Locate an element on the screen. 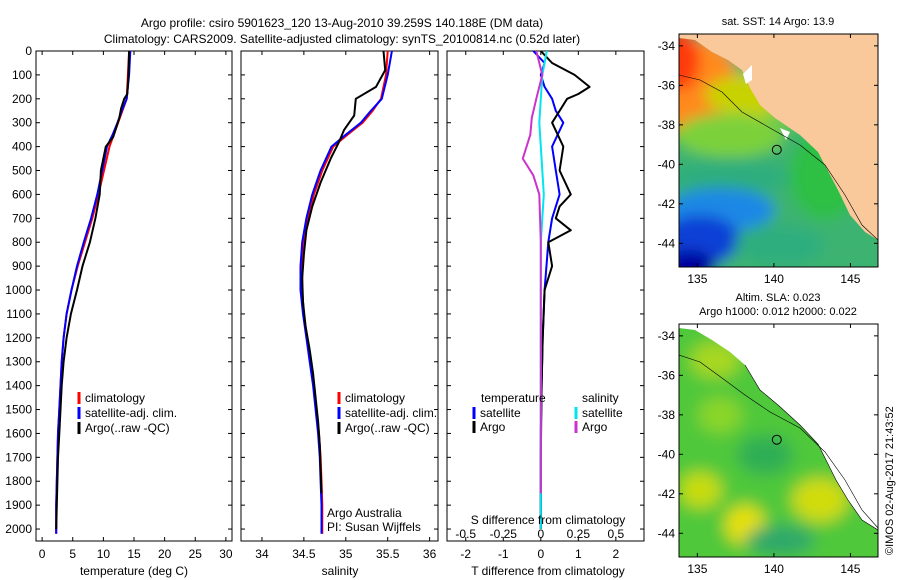  lat-tick-label: -44 is located at coordinates (667, 533).